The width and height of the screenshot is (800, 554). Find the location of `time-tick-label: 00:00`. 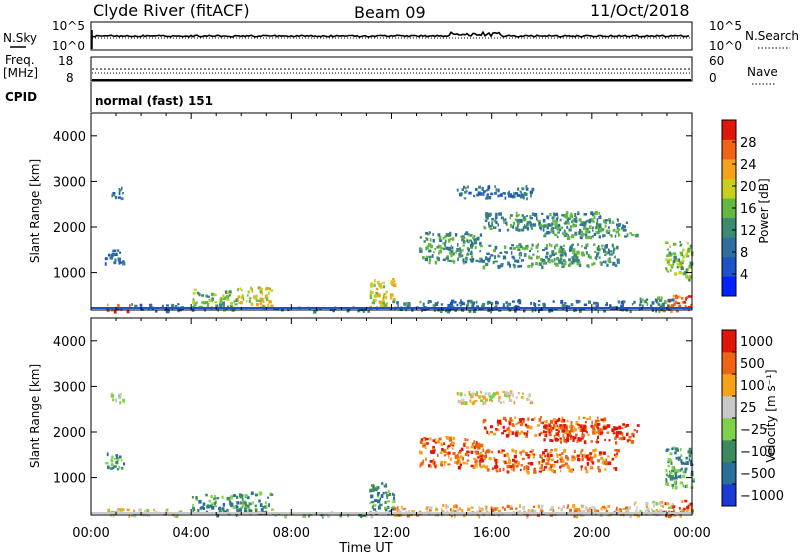

time-tick-label: 00:00 is located at coordinates (691, 533).